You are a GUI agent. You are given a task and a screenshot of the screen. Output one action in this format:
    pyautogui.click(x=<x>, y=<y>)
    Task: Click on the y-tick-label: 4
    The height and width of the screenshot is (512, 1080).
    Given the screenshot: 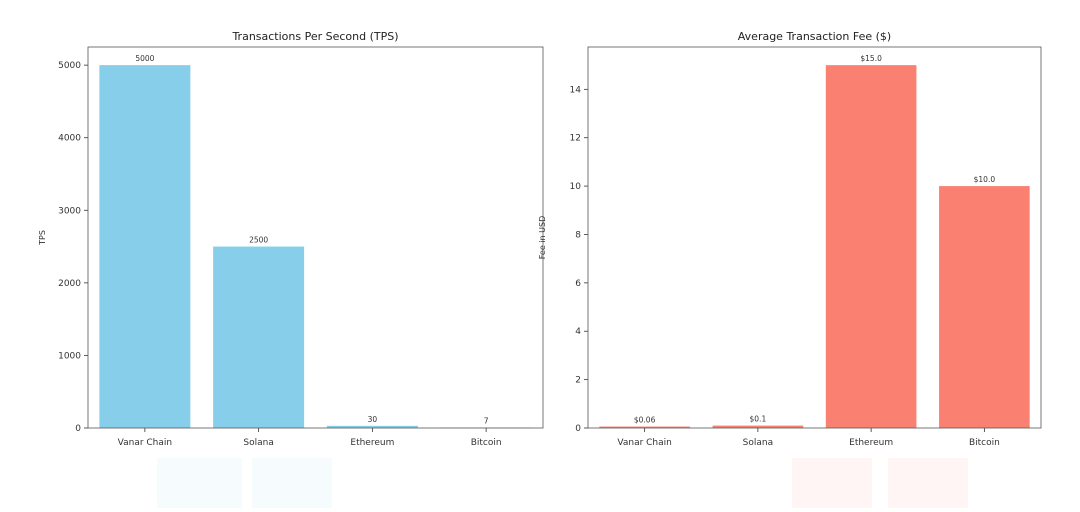 What is the action you would take?
    pyautogui.click(x=578, y=332)
    